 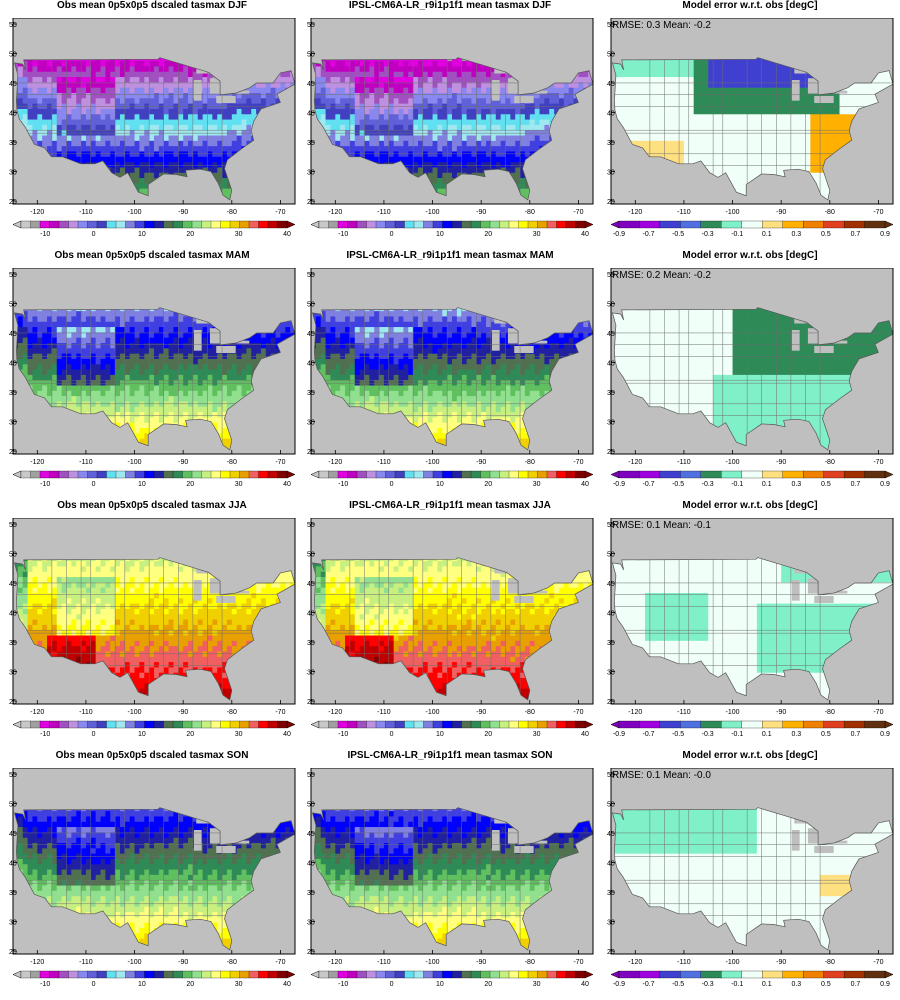 What do you see at coordinates (315, 474) in the screenshot?
I see `colorbar-arrow-low` at bounding box center [315, 474].